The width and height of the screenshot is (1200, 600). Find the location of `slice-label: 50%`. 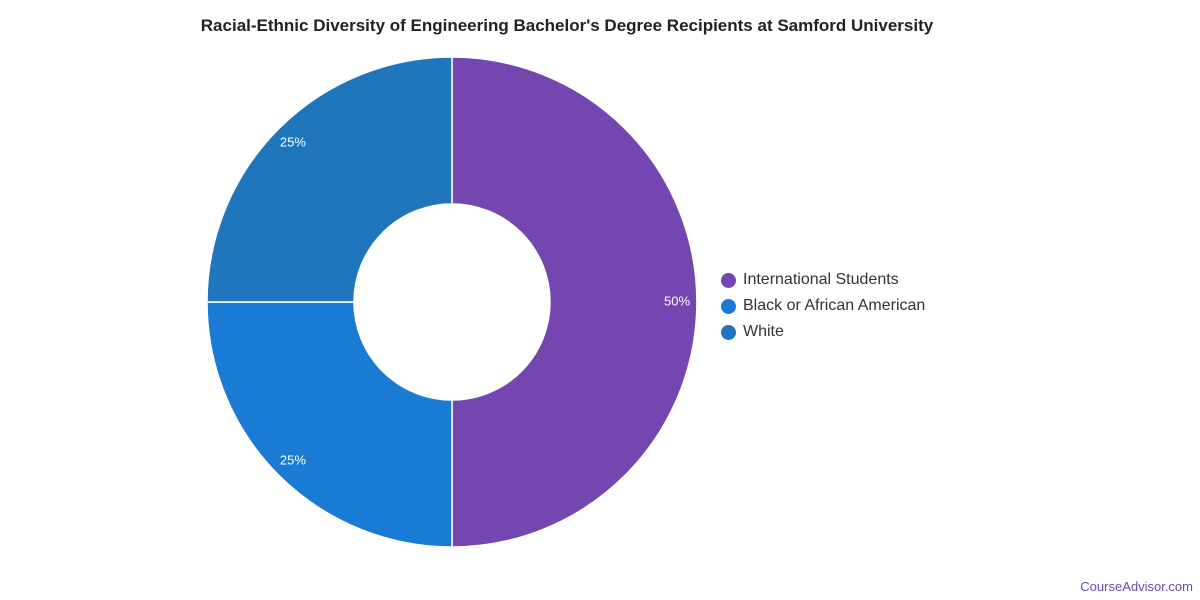

slice-label: 50% is located at coordinates (677, 300).